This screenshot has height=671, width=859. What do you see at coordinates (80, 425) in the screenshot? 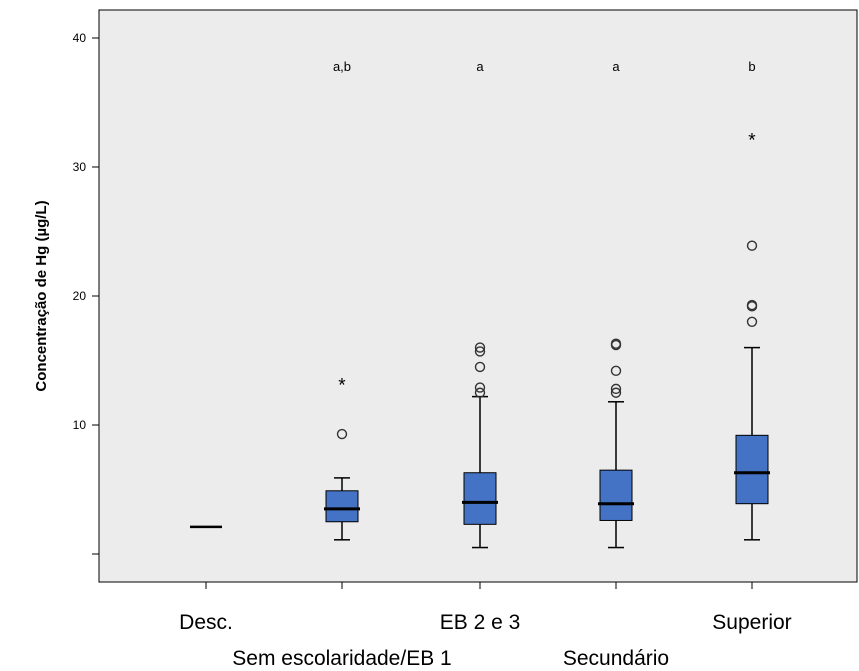
I see `y-tick-label: 10` at bounding box center [80, 425].